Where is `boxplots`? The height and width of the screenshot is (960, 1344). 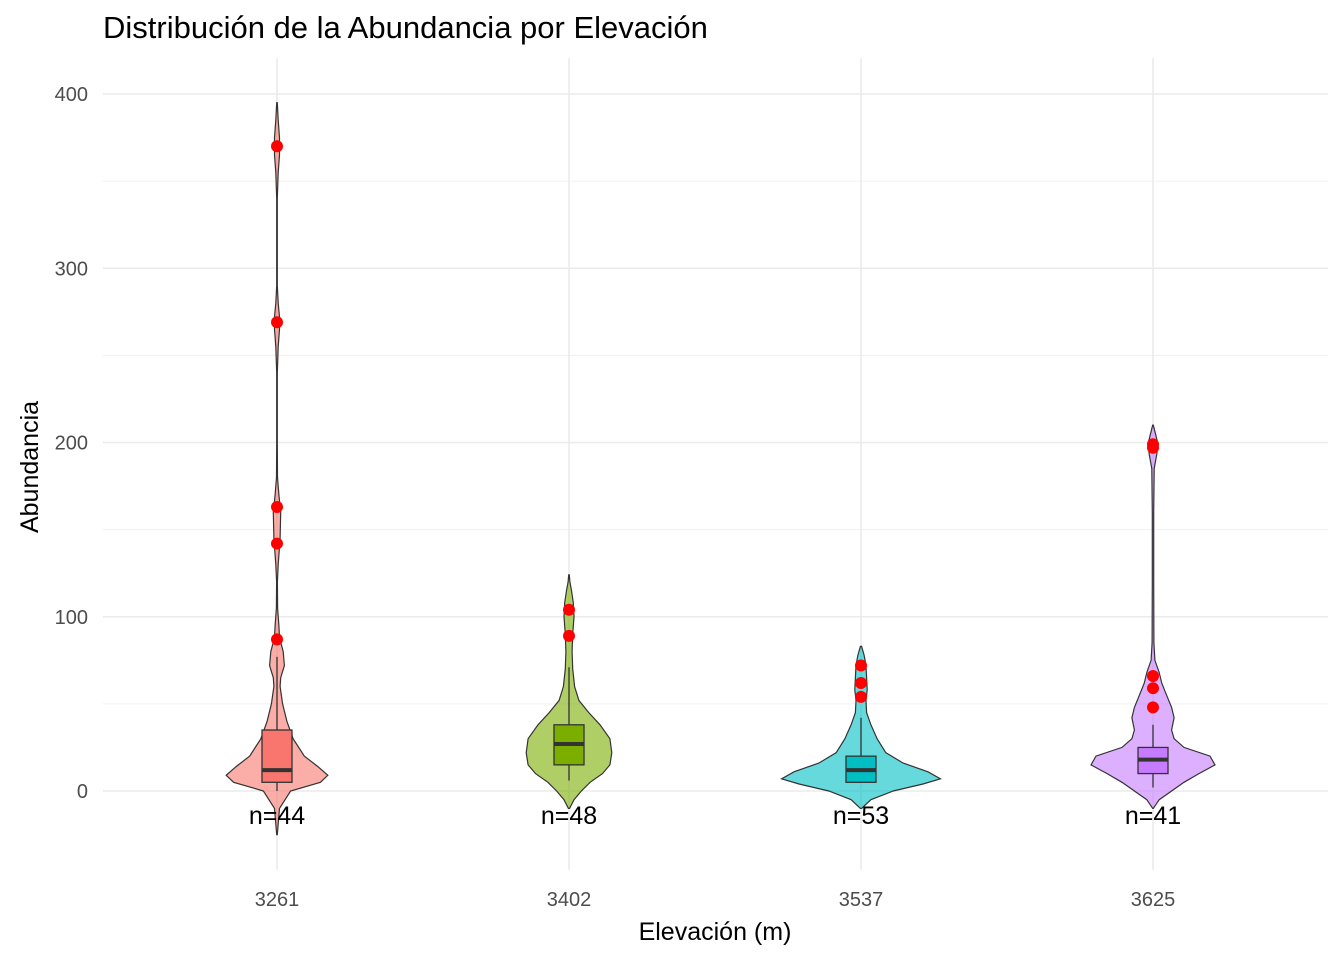 boxplots is located at coordinates (715, 723).